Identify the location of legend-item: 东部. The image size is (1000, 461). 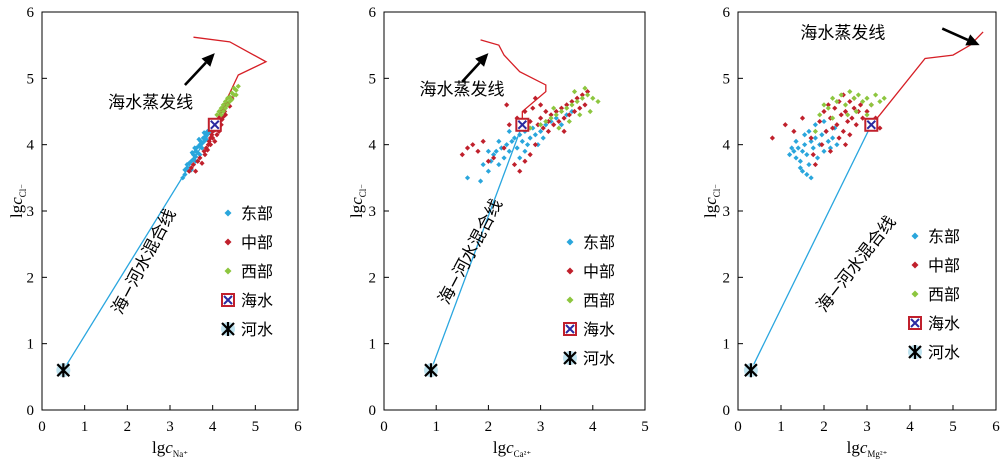
(935, 236).